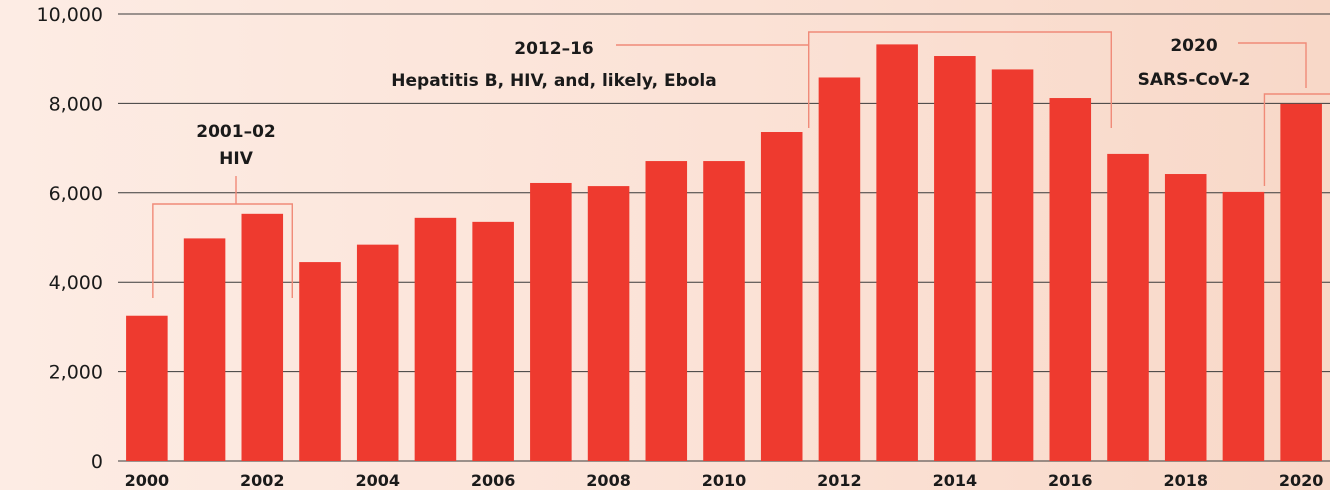 The image size is (1330, 490). Describe the element at coordinates (320, 361) in the screenshot. I see `bar-2003` at that location.